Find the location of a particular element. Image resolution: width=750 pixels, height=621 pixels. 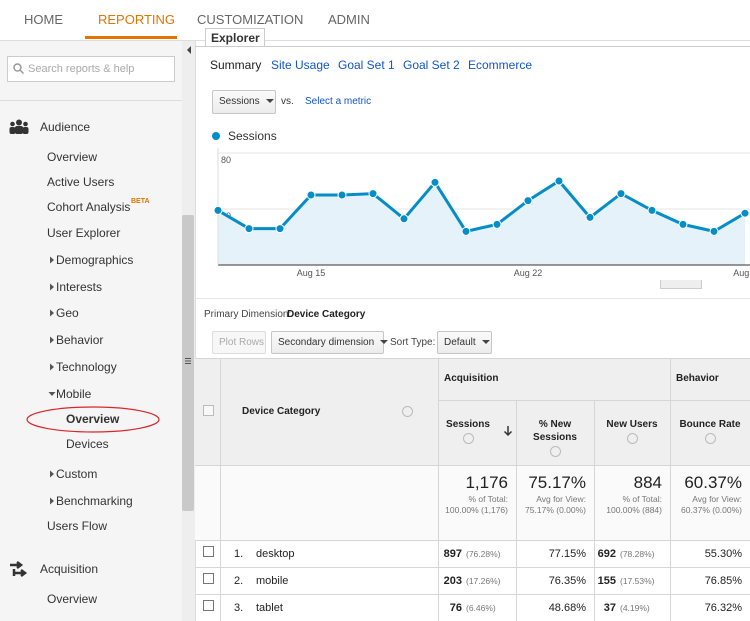

highlight-ellipse is located at coordinates (93, 419).